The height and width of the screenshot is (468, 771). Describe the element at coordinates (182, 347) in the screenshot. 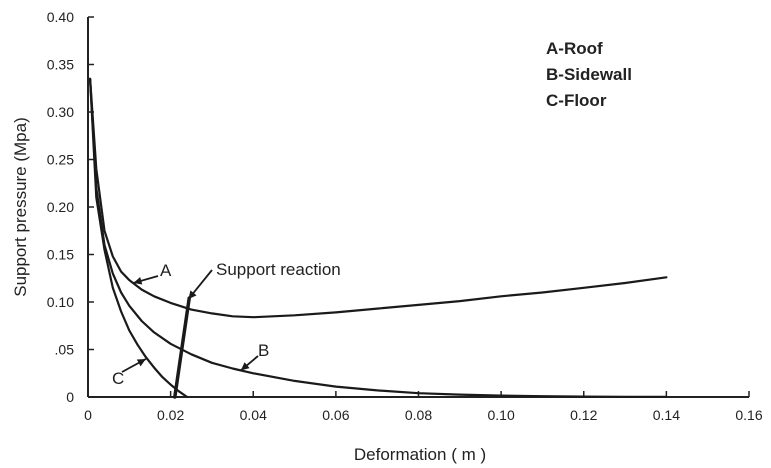

I see `series-line-support-reaction` at that location.